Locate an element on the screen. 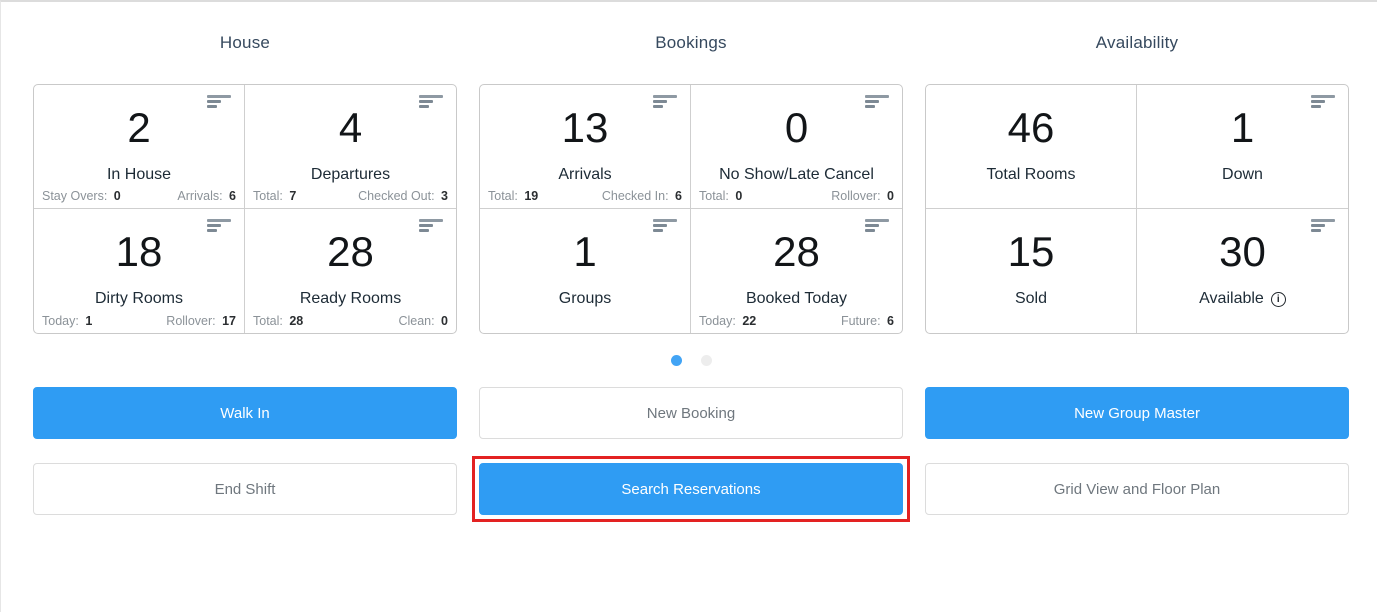 Image resolution: width=1377 pixels, height=612 pixels. kpi-substats: Total: 19 Checked In: 6 is located at coordinates (585, 196).